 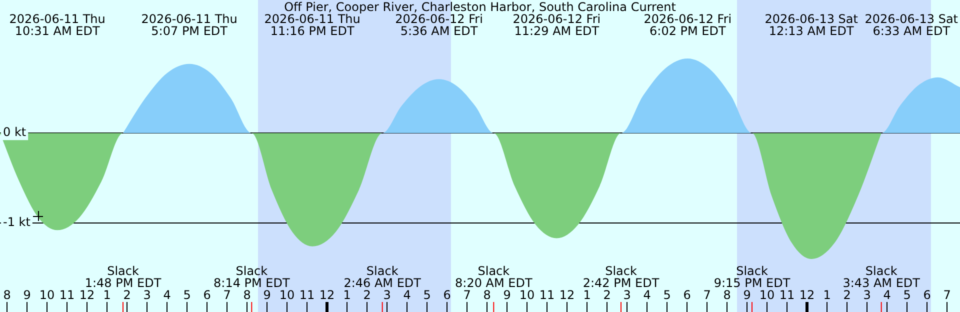 I want to click on annotation: 2026-06-12 Fri 6:02 PM EDT, so click(x=688, y=25).